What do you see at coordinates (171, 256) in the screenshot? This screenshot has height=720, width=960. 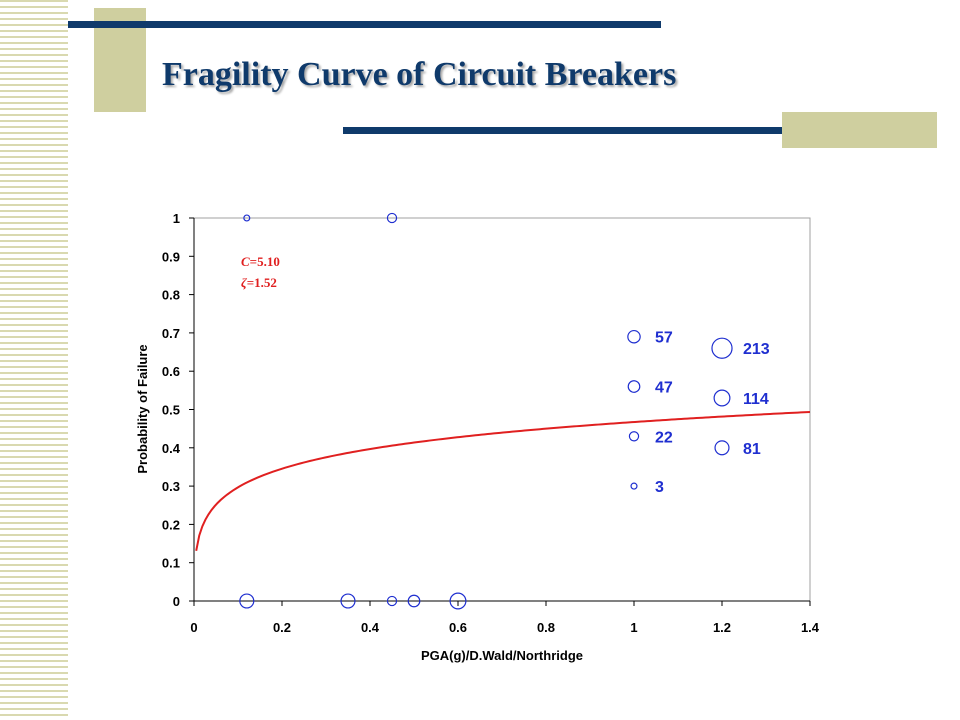 I see `y-tick-label: 0.9` at bounding box center [171, 256].